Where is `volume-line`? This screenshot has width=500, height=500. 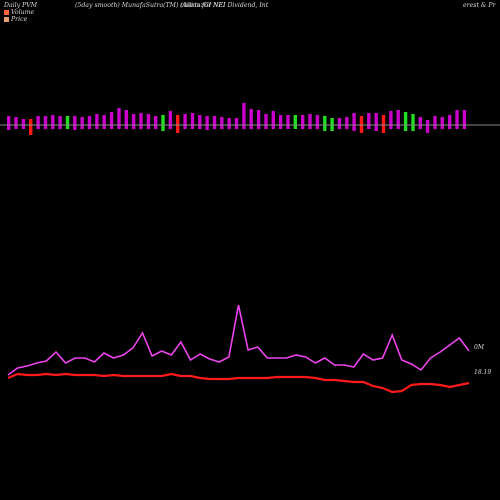
volume-line is located at coordinates (238, 340).